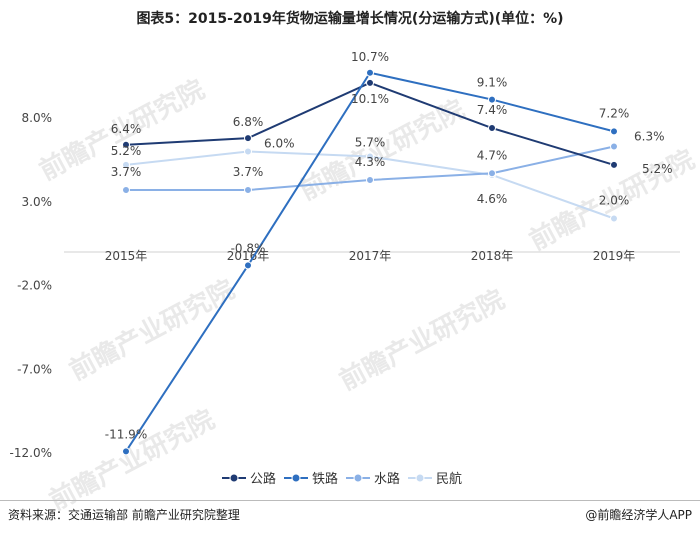  Describe the element at coordinates (325, 479) in the screenshot. I see `legend-label: 铁路` at that location.